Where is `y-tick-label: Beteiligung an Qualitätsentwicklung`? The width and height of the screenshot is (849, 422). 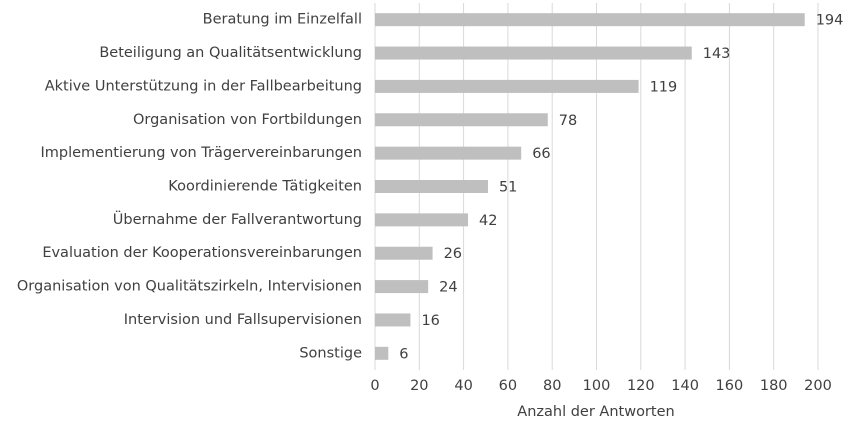
y-tick-label: Beteiligung an Qualitätsentwicklung is located at coordinates (230, 53).